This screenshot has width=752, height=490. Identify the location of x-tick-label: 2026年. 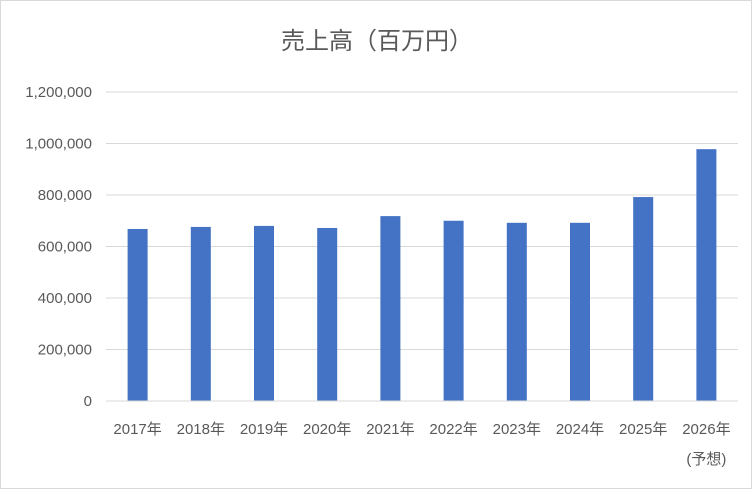
(706, 429).